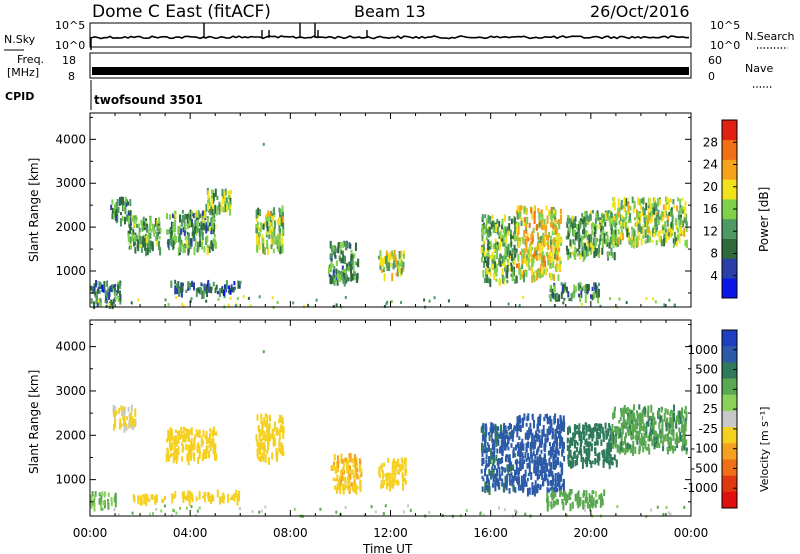  What do you see at coordinates (591, 533) in the screenshot?
I see `x-tick-label: 20:00` at bounding box center [591, 533].